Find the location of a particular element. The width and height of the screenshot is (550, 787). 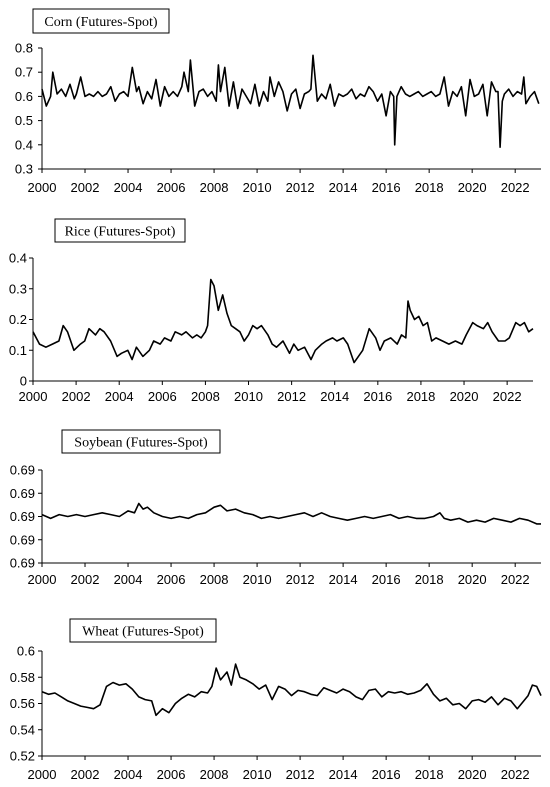

chart-title: Rice (Futures-Spot) is located at coordinates (120, 232).